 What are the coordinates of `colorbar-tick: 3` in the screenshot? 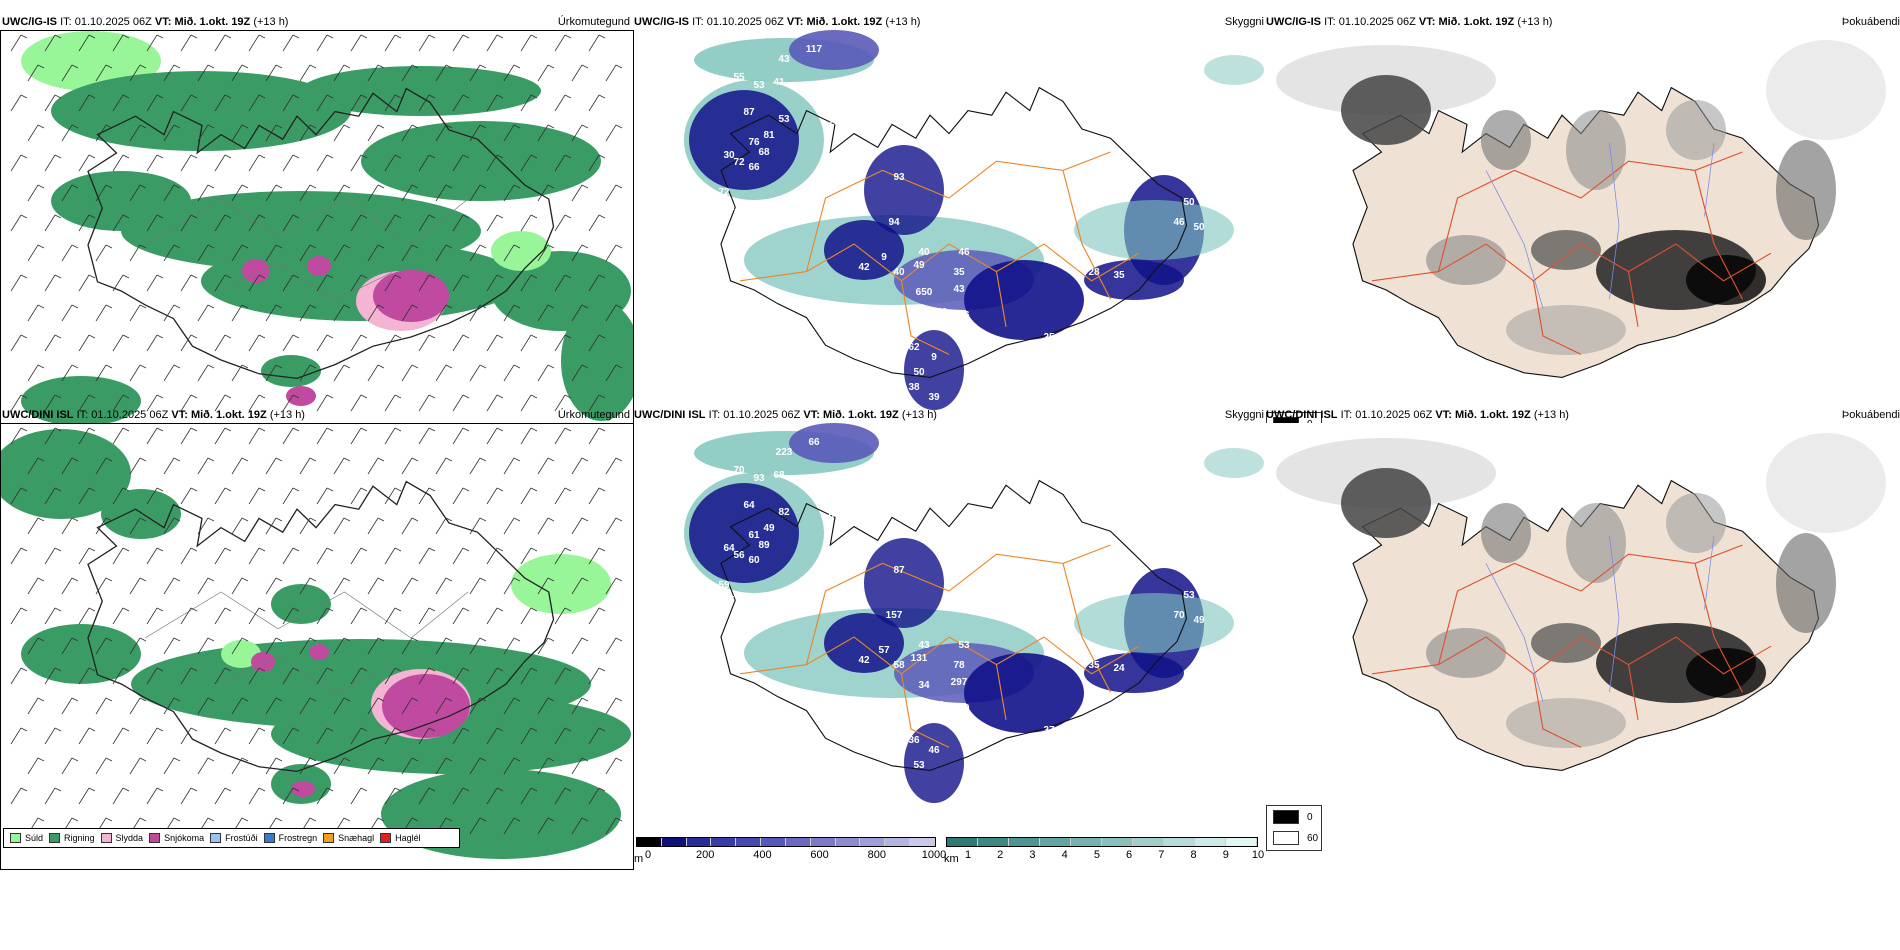 It's located at (1032, 855).